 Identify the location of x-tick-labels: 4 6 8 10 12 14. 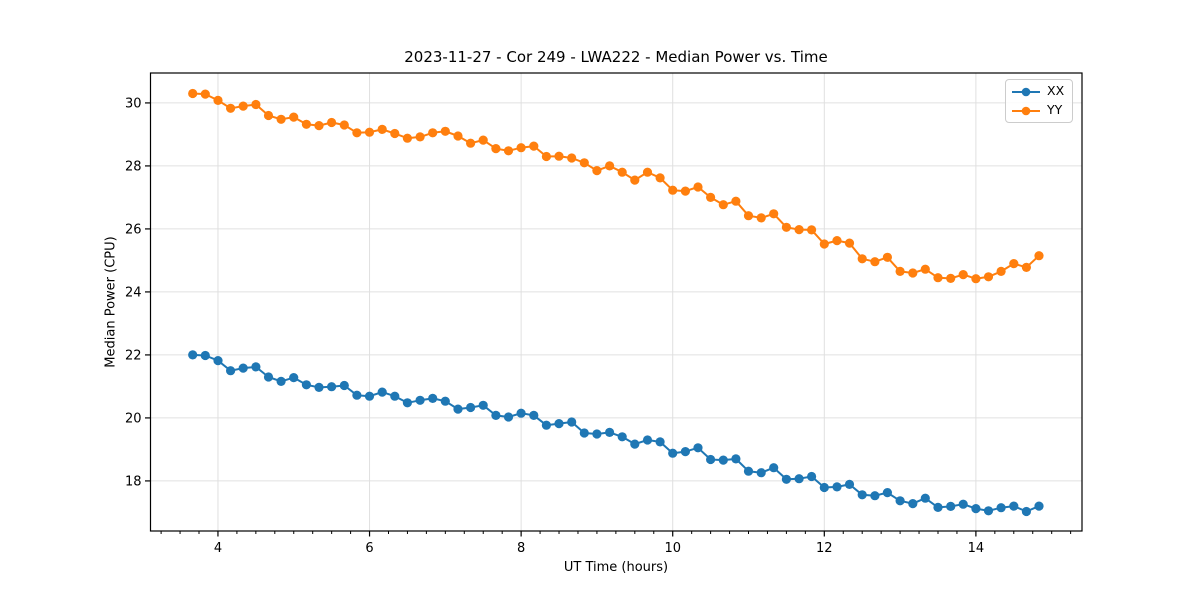
(599, 548).